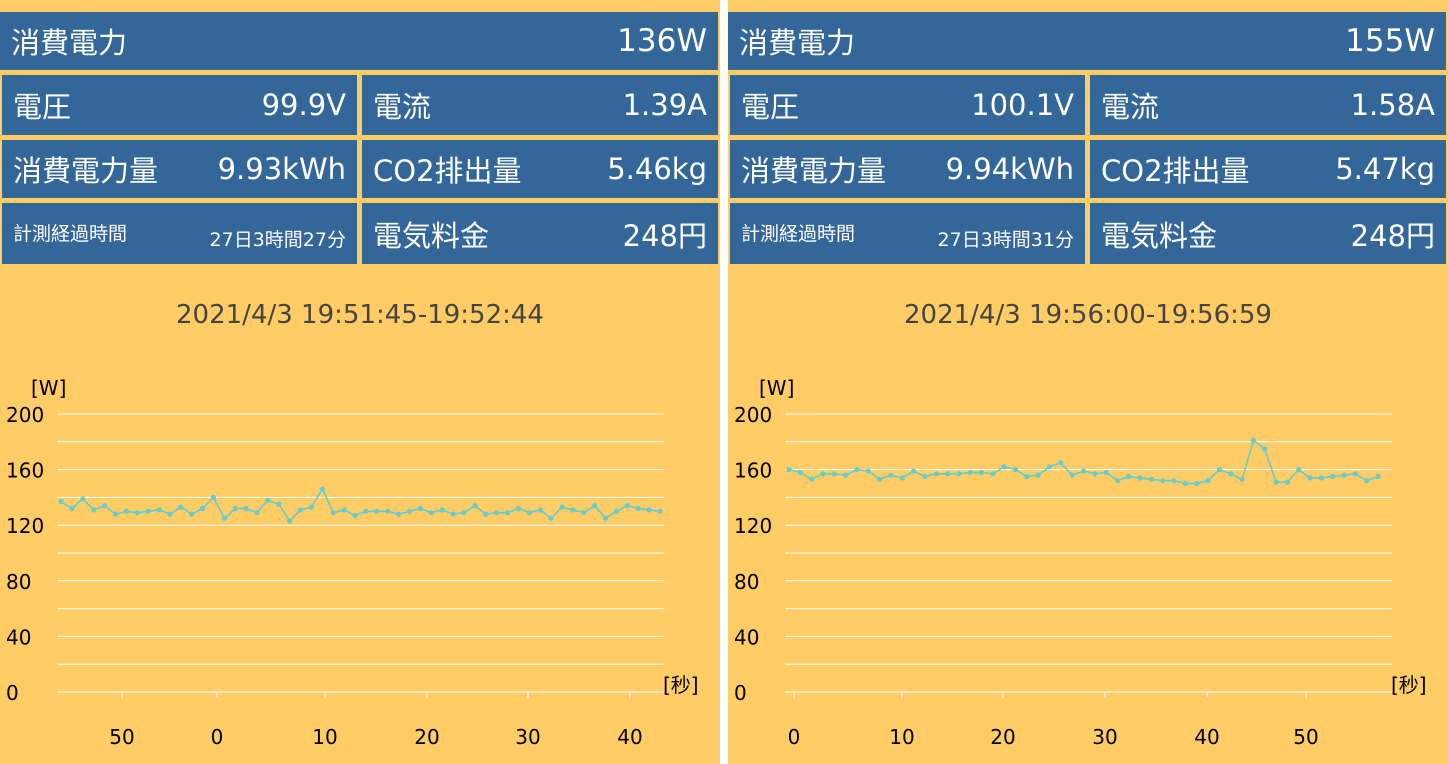  I want to click on power-value: 136W, so click(662, 41).